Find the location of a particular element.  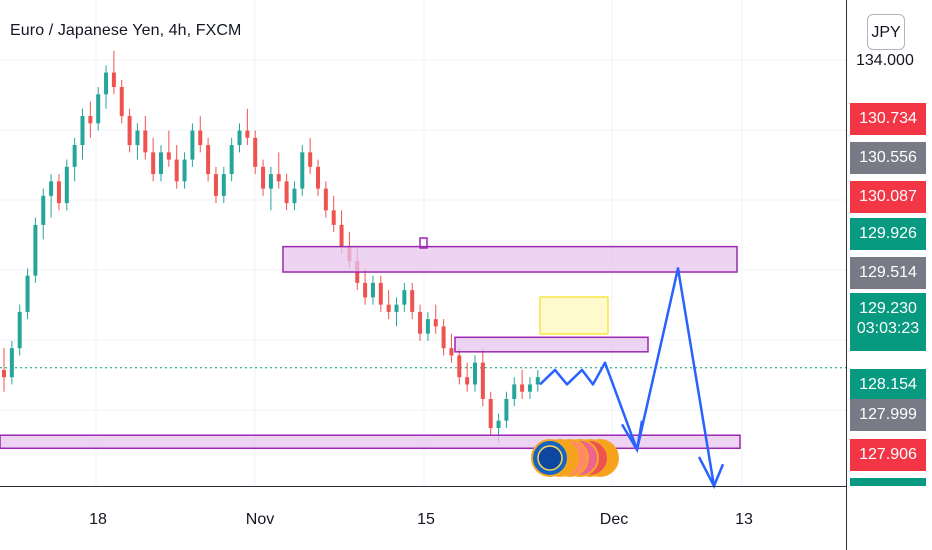

projection-path is located at coordinates (627, 377).